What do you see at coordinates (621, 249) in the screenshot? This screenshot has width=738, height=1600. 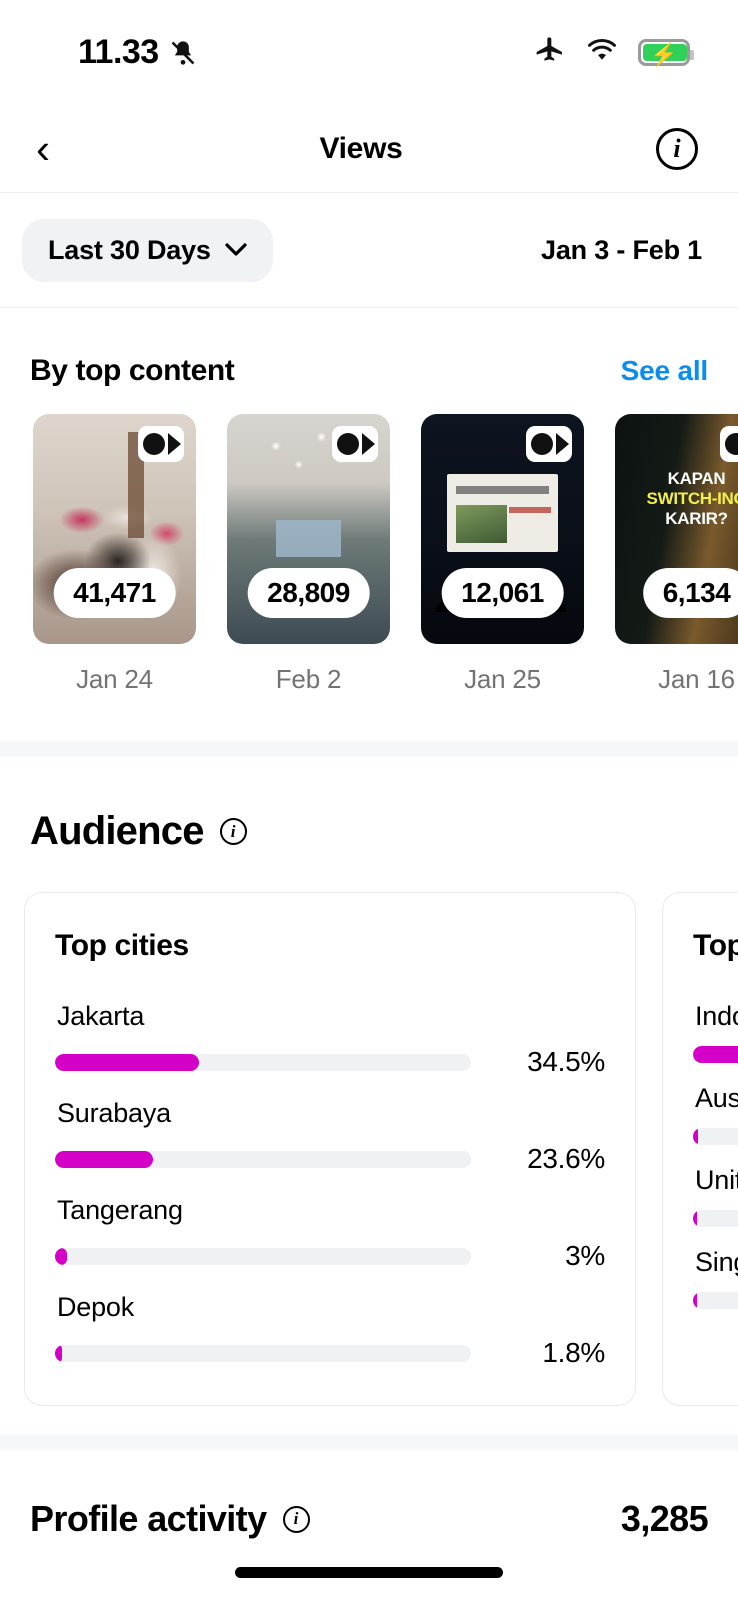 I see `date-range-text: Jan 3 - Feb 1` at bounding box center [621, 249].